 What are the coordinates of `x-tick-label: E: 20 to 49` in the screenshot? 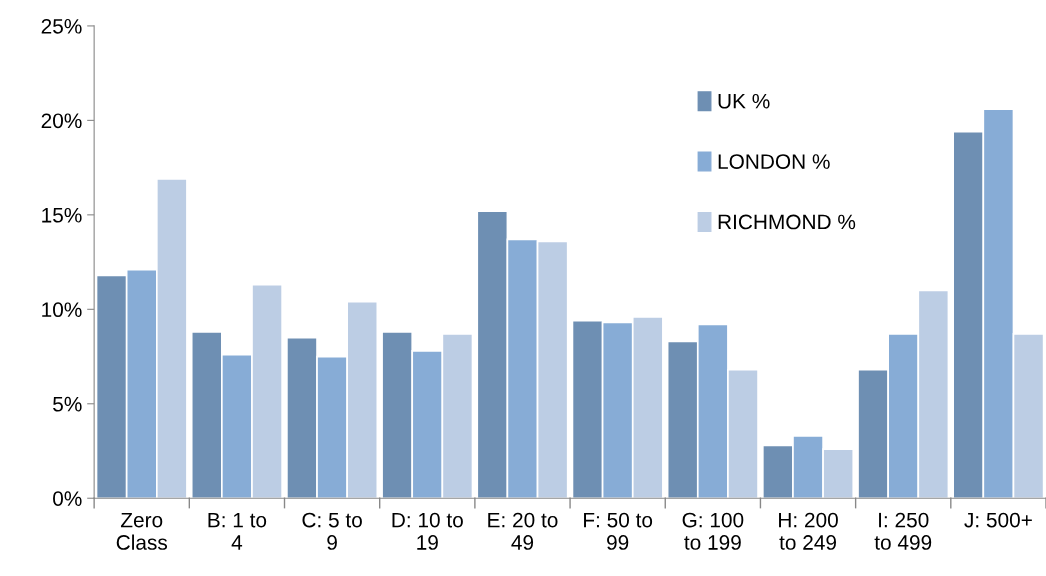 It's located at (523, 531).